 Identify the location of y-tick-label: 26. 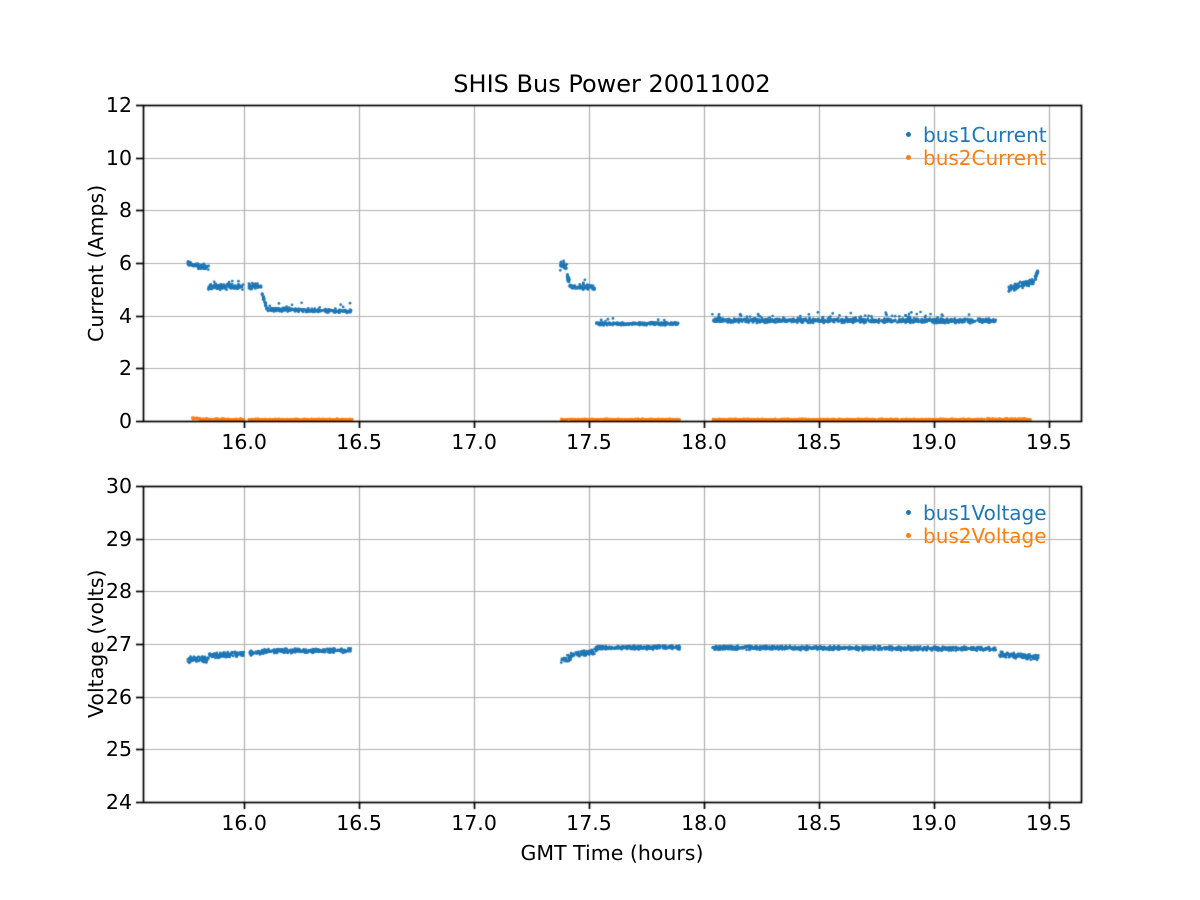
(118, 696).